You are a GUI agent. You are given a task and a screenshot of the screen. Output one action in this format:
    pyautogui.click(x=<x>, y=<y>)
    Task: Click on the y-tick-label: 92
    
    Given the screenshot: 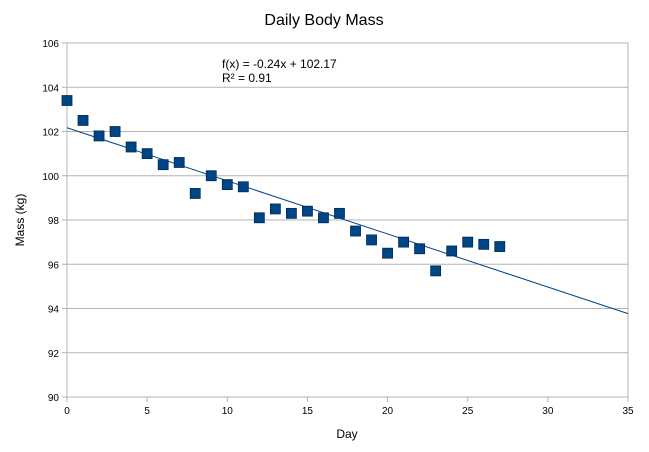 What is the action you would take?
    pyautogui.click(x=54, y=354)
    